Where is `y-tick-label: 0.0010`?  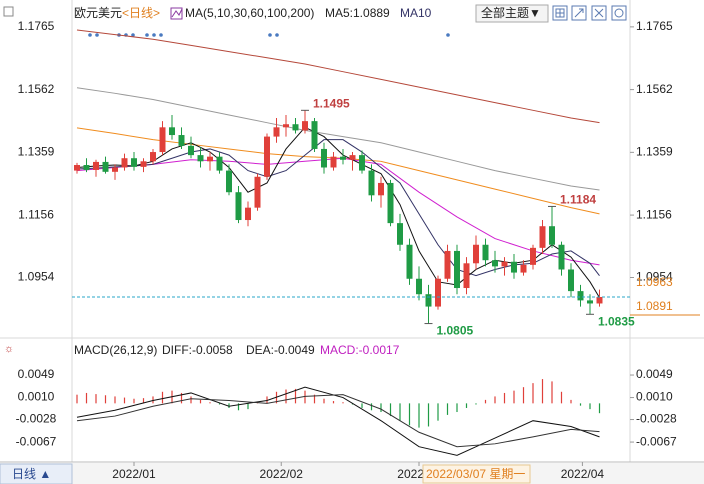
y-tick-label: 0.0010 is located at coordinates (36, 397).